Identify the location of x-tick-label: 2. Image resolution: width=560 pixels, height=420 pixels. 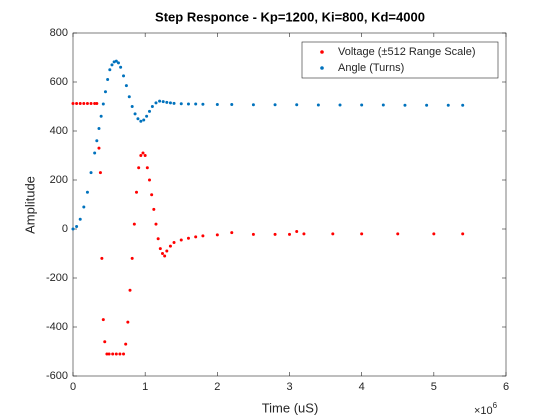
(217, 387).